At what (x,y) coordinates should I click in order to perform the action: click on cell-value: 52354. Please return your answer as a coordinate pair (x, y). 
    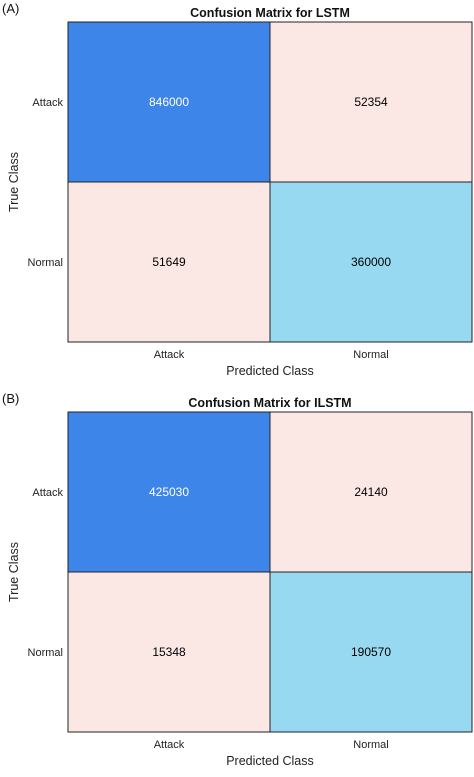
    Looking at the image, I should click on (371, 102).